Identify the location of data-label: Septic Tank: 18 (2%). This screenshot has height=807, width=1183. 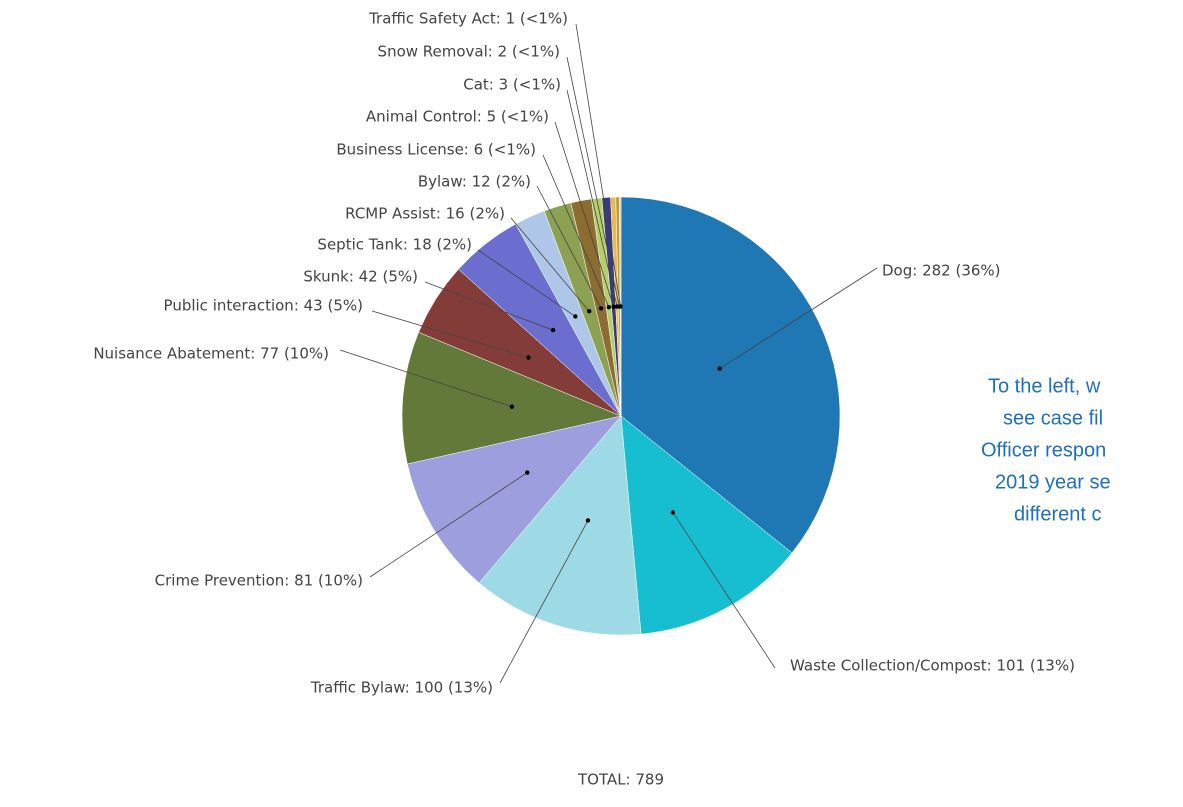
(394, 245).